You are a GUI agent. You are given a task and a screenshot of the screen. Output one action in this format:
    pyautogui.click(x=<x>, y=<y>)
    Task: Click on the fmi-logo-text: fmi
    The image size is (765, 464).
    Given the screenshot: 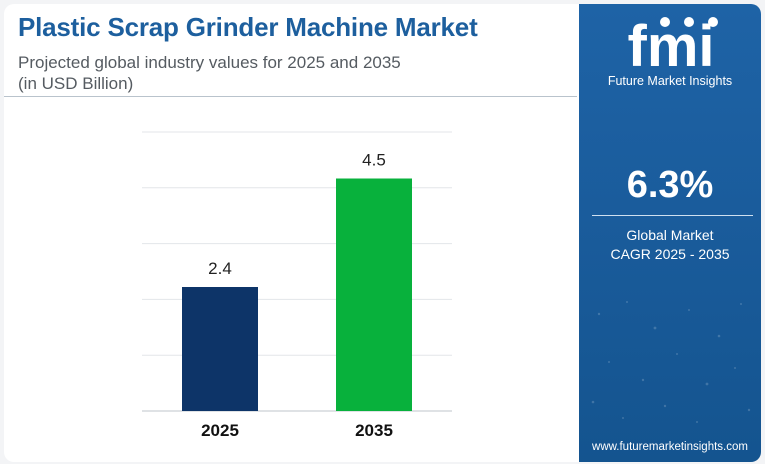 What is the action you would take?
    pyautogui.click(x=671, y=46)
    